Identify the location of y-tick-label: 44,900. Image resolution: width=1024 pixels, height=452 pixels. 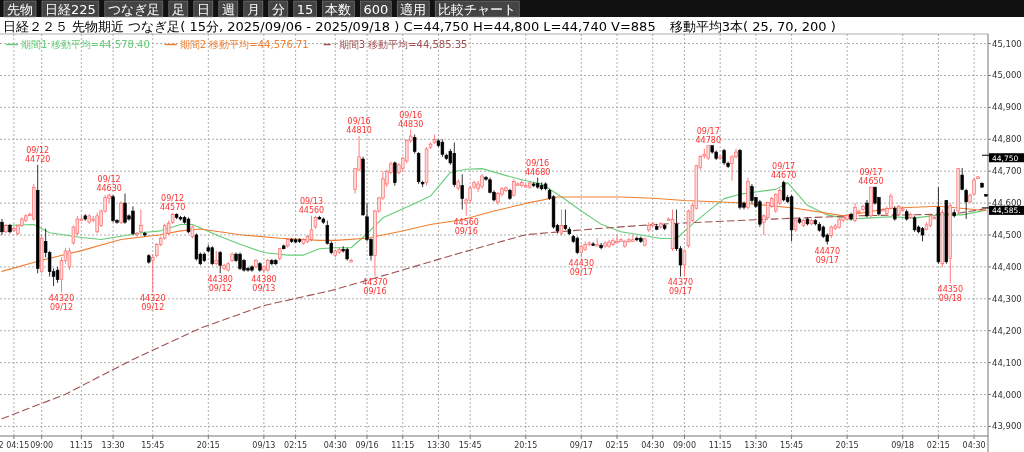
(1007, 107).